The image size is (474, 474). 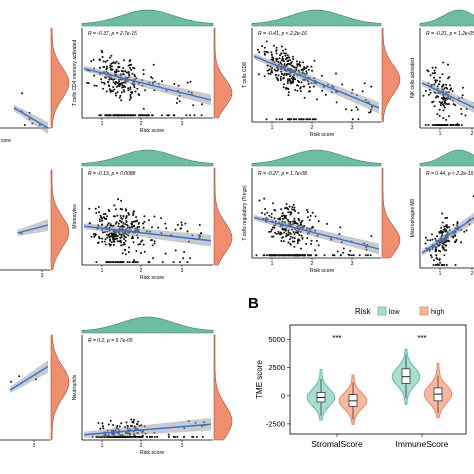 I want to click on regression-line, so click(x=147, y=429).